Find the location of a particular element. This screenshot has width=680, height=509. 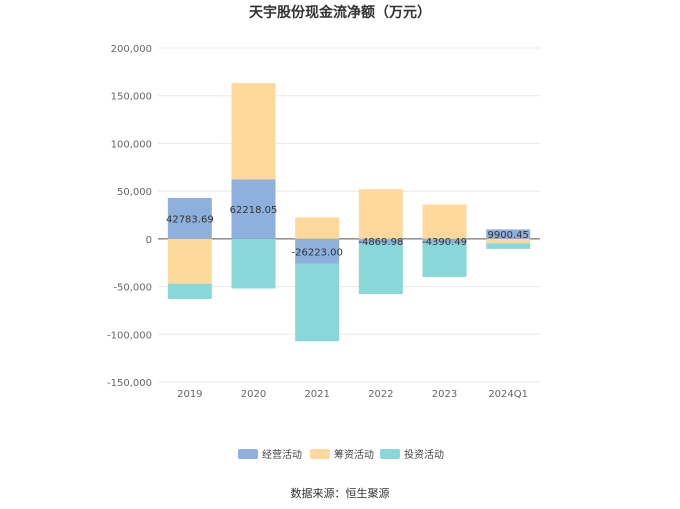

data-label: -4390.49 is located at coordinates (444, 242).